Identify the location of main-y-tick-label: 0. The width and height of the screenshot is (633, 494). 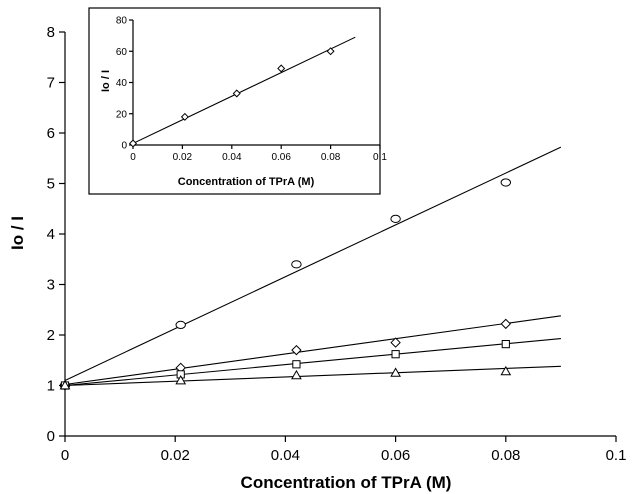
(51, 436).